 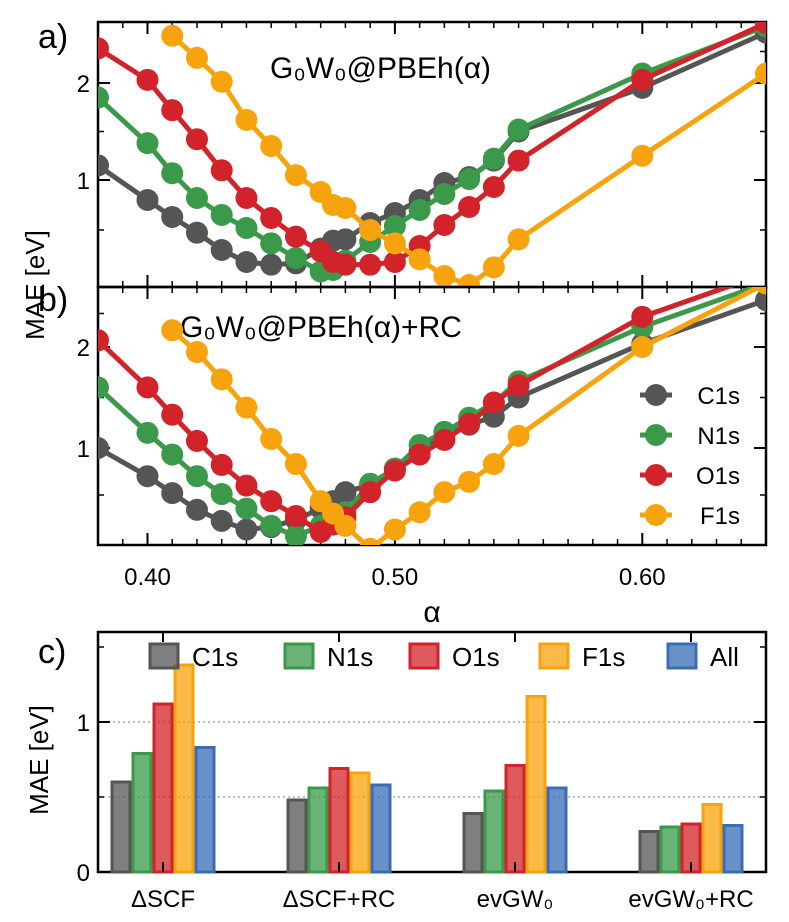 What do you see at coordinates (395, 577) in the screenshot?
I see `x-tick-label: 0.50` at bounding box center [395, 577].